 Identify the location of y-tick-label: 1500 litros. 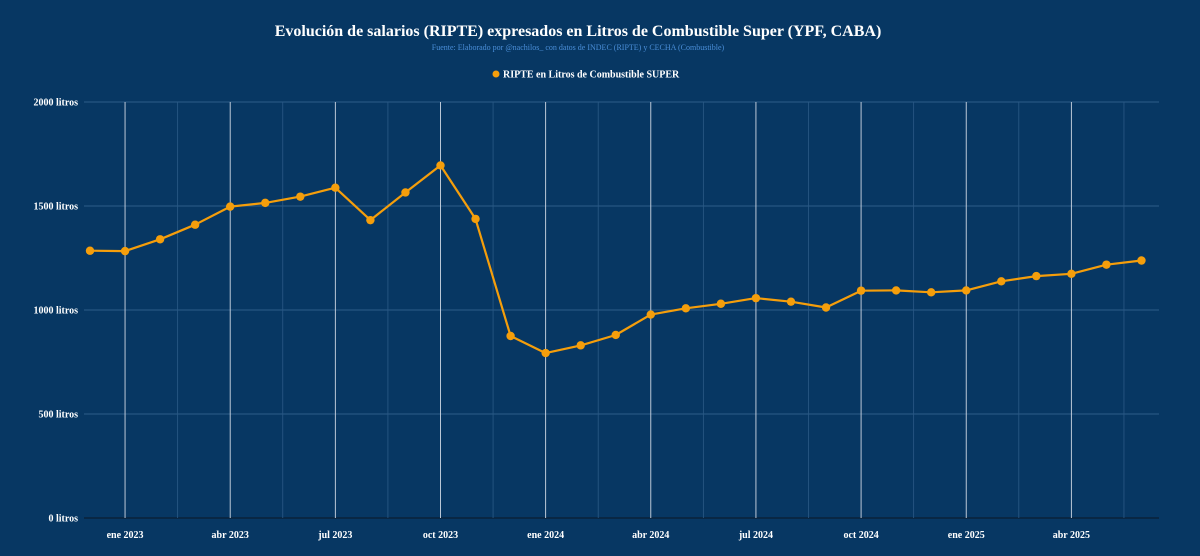
(55, 207).